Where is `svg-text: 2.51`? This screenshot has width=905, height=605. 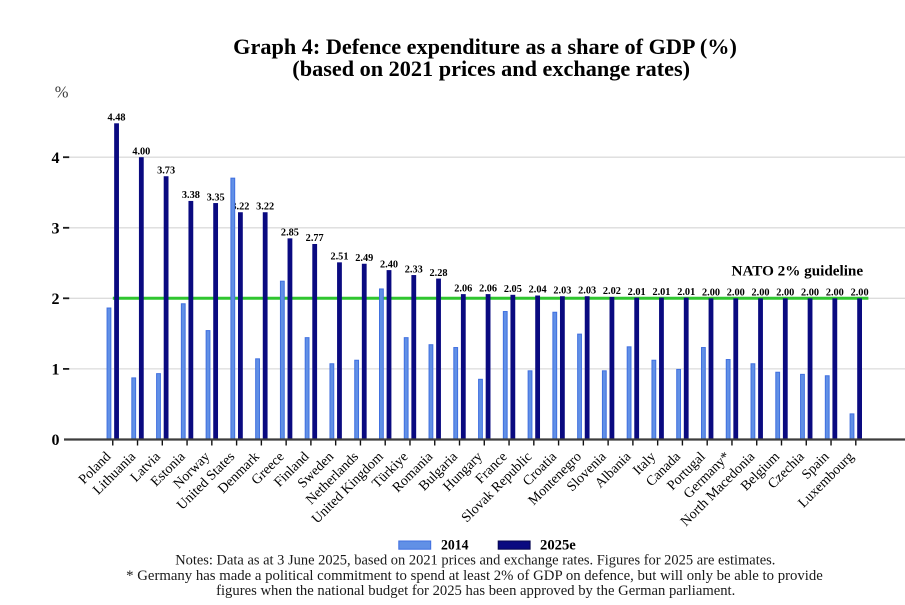 svg-text: 2.51 is located at coordinates (339, 257).